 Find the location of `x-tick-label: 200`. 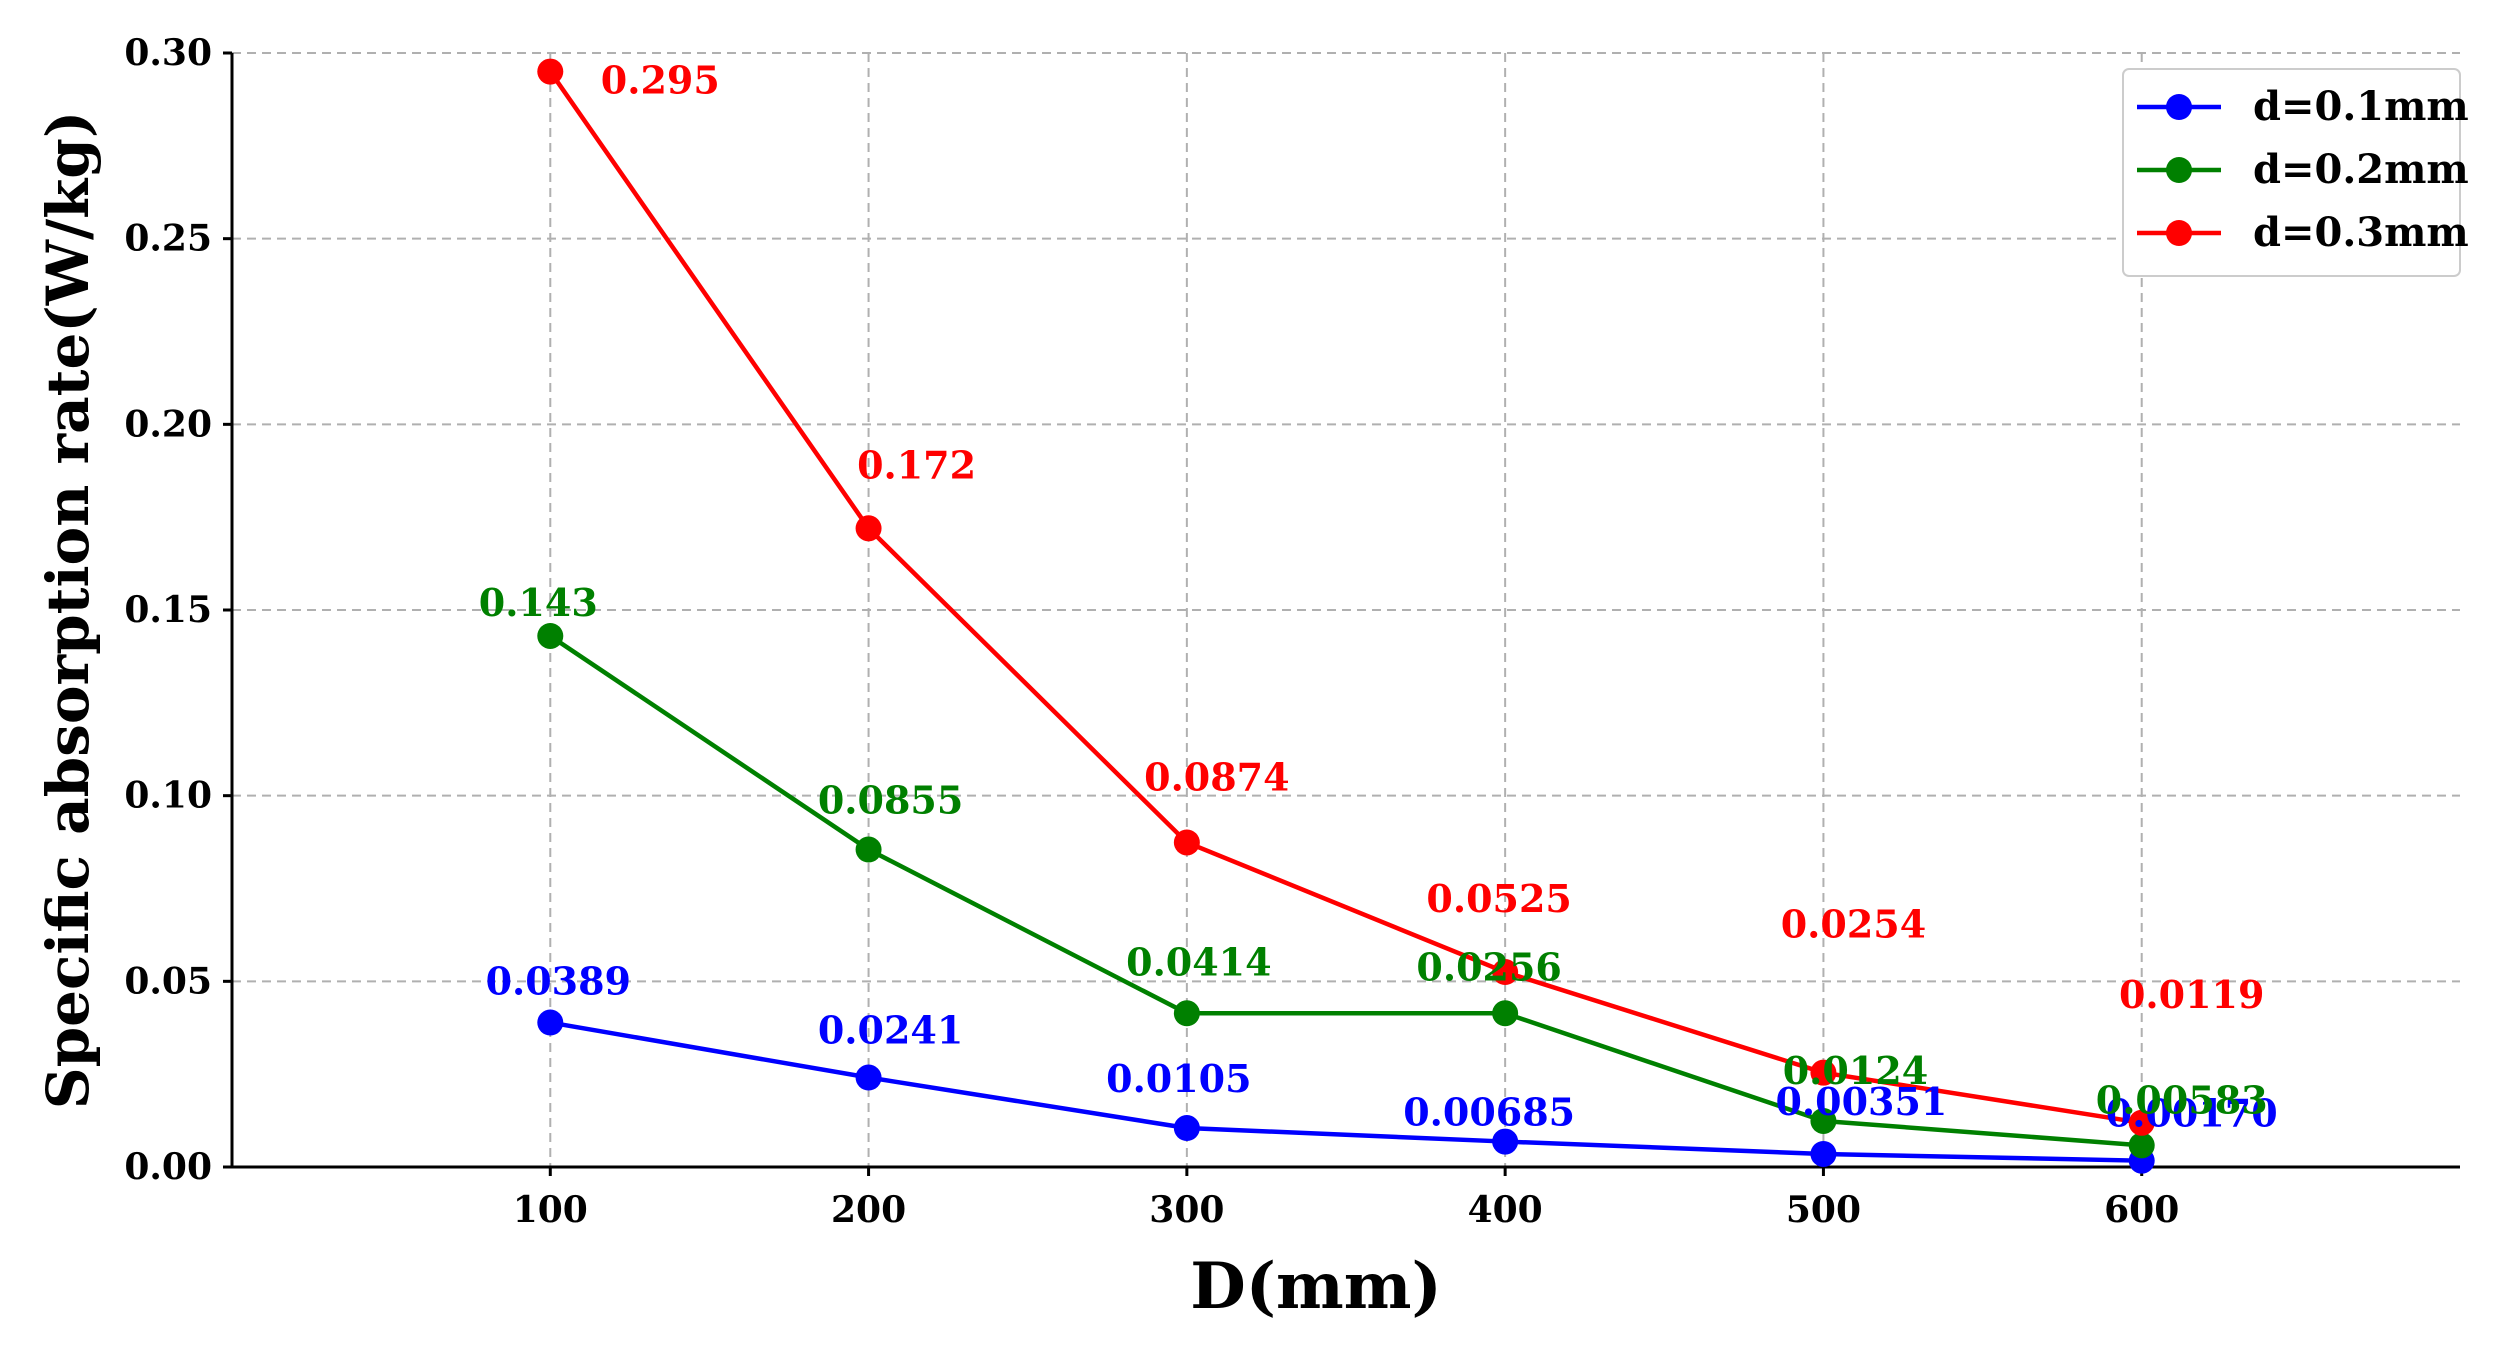

x-tick-label: 200 is located at coordinates (868, 1210).